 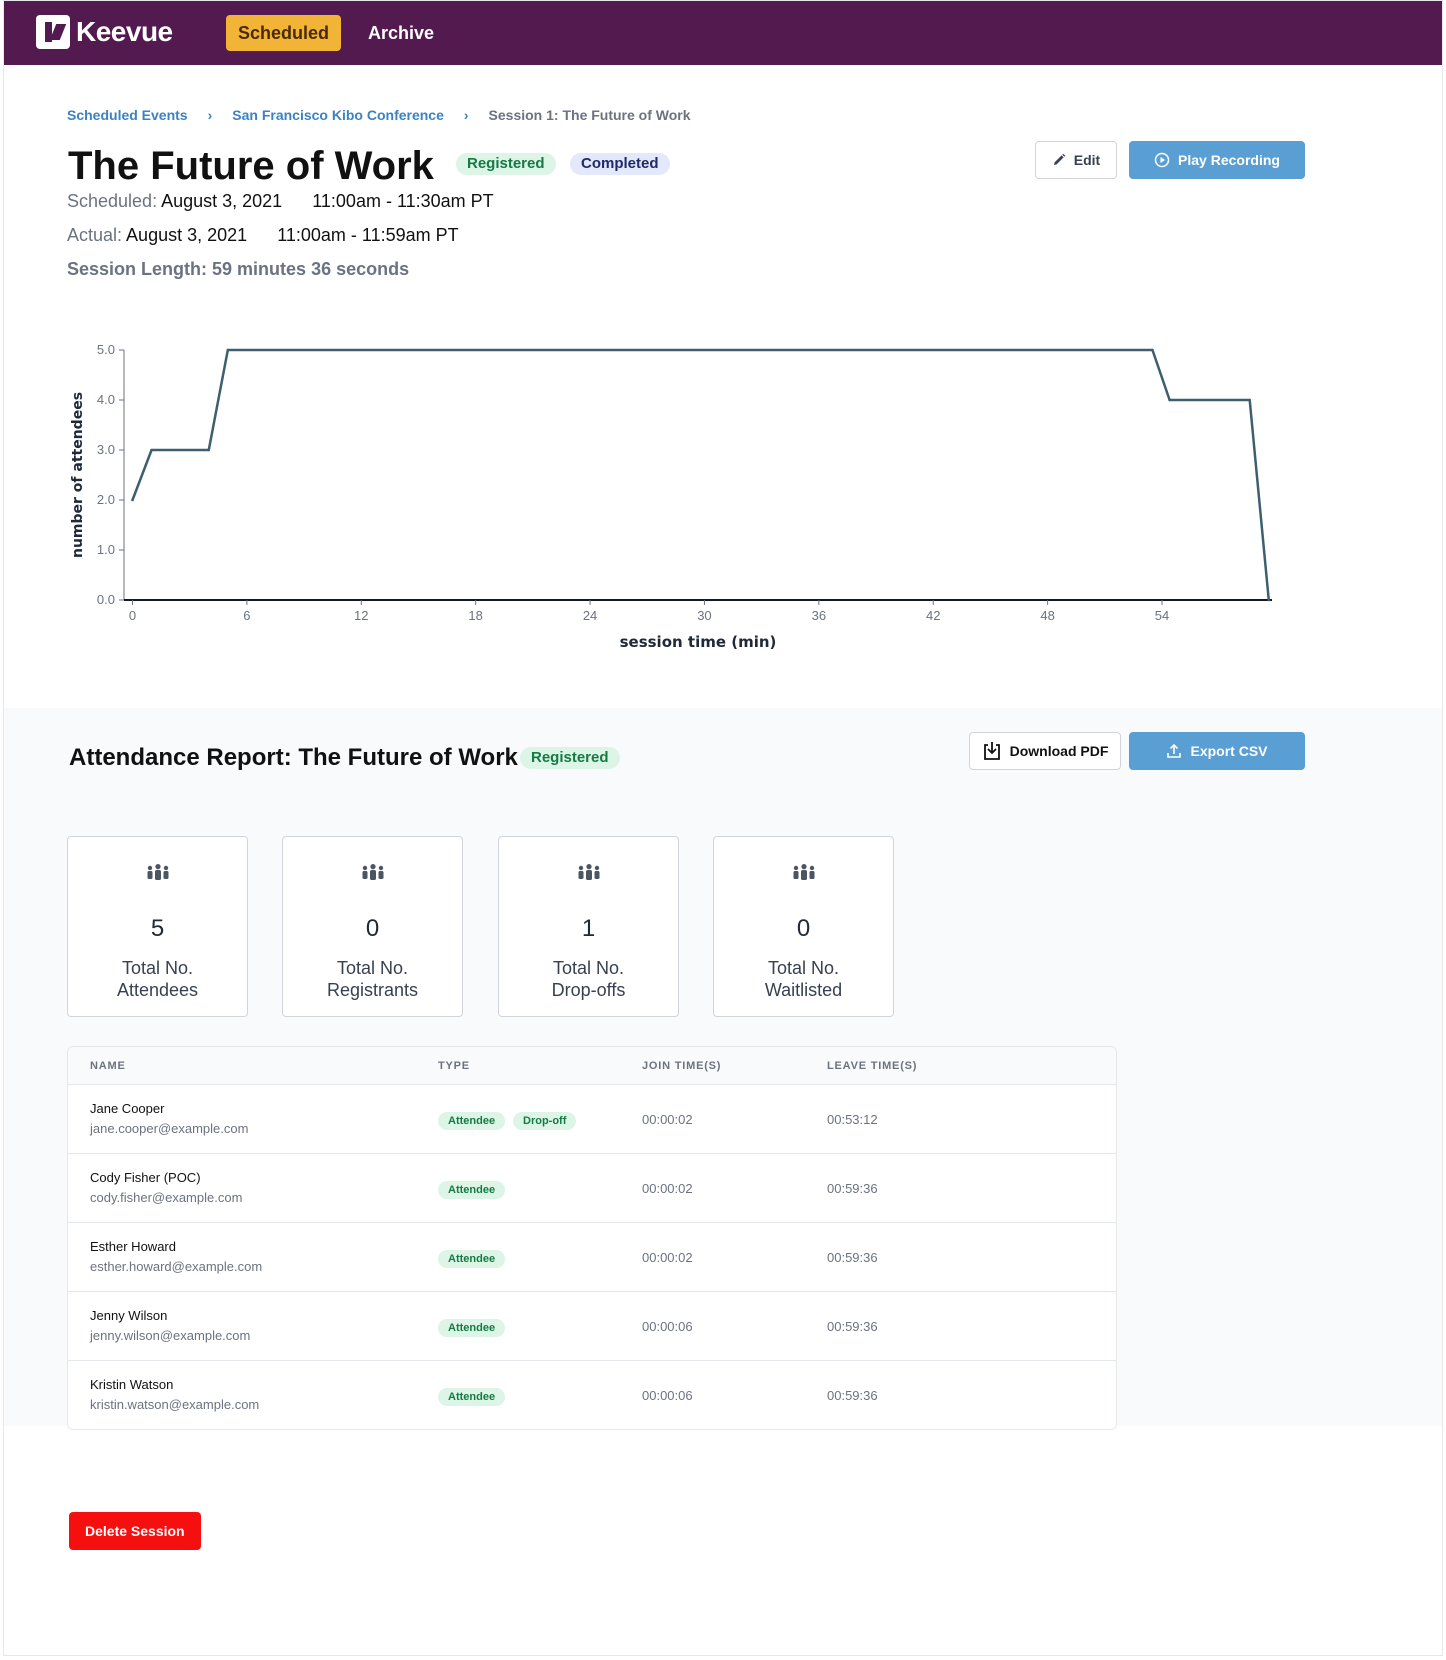 I want to click on stat-label: Total No. Drop-offs, so click(x=588, y=979).